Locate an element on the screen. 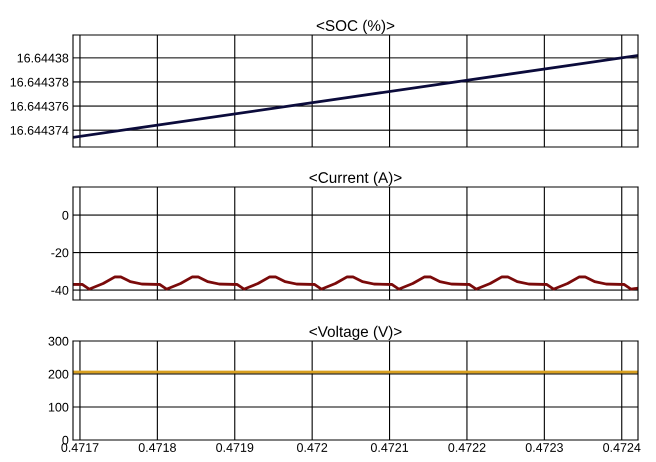 The height and width of the screenshot is (462, 656). x-tick-label: 0.4717 is located at coordinates (79, 447).